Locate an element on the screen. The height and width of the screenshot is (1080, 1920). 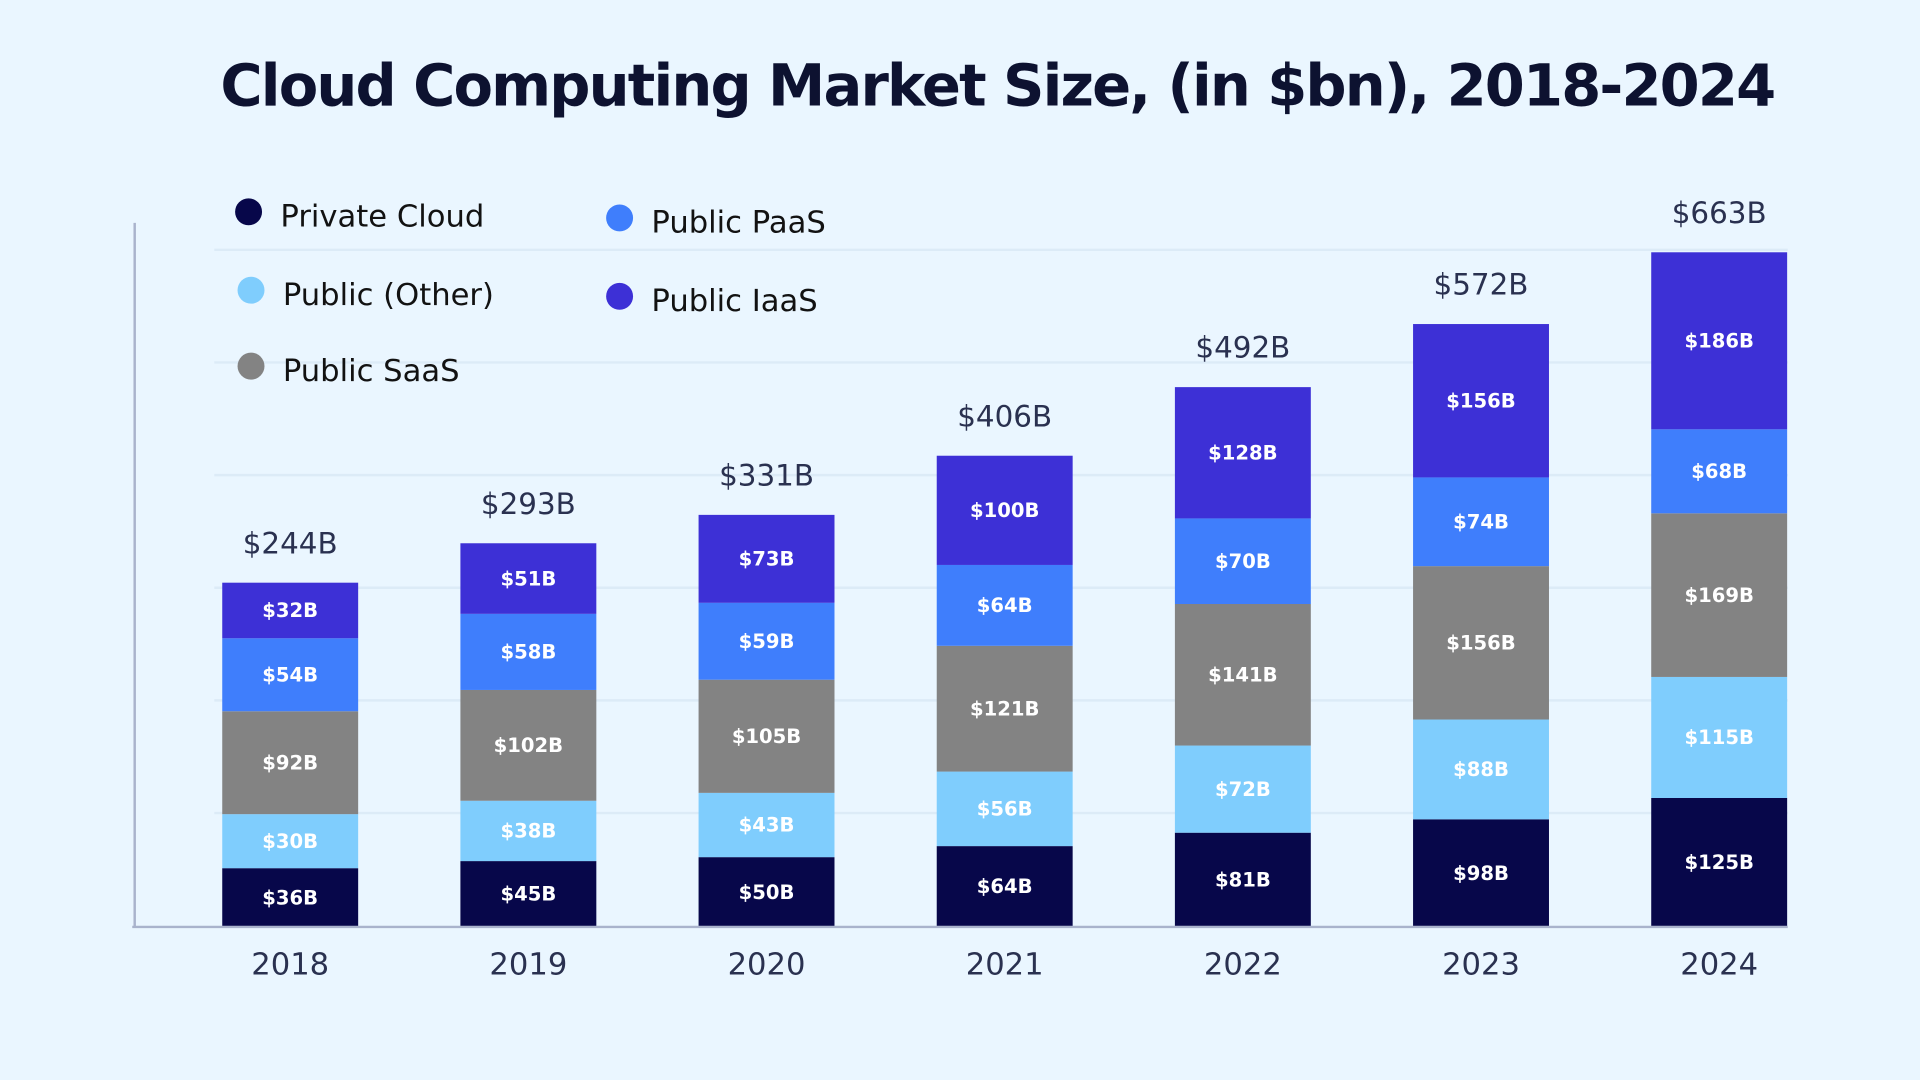
segment-value-label: $102B is located at coordinates (528, 745).